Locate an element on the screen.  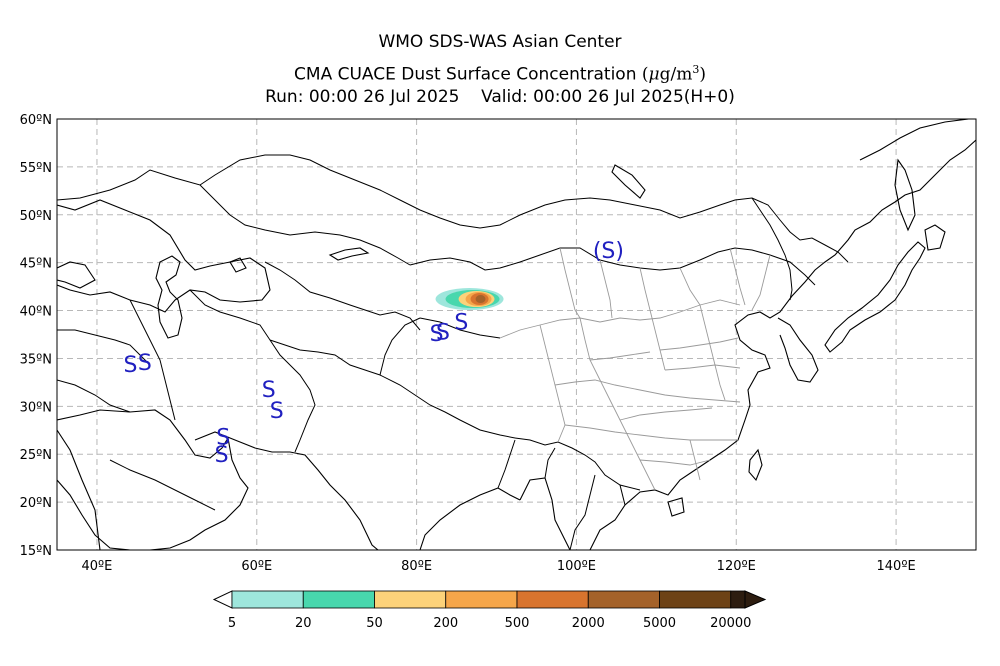
lat-tick-label: 35ºN is located at coordinates (36, 359).